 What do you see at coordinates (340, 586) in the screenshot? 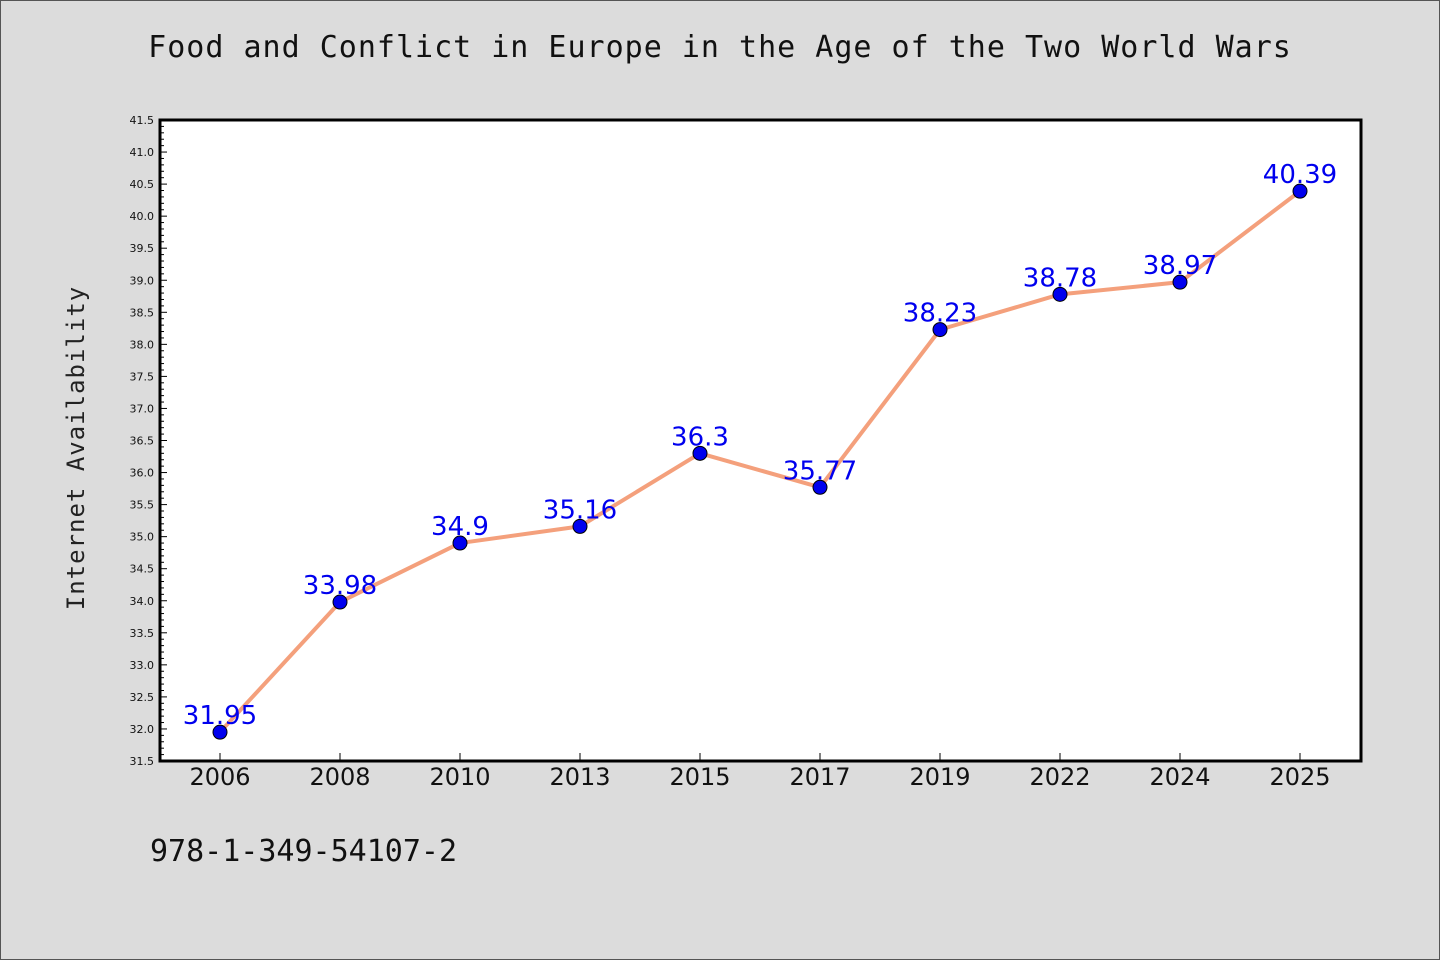
I see `data-label: 33.98` at bounding box center [340, 586].